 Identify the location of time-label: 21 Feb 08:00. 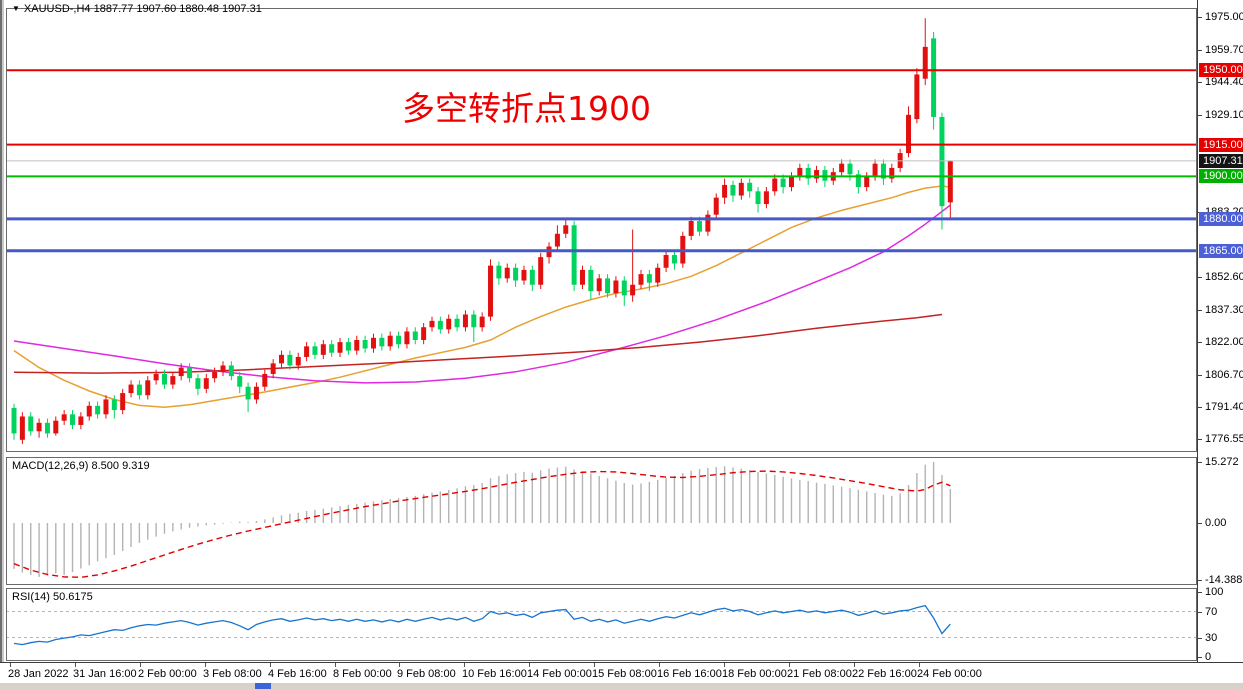
(819, 674).